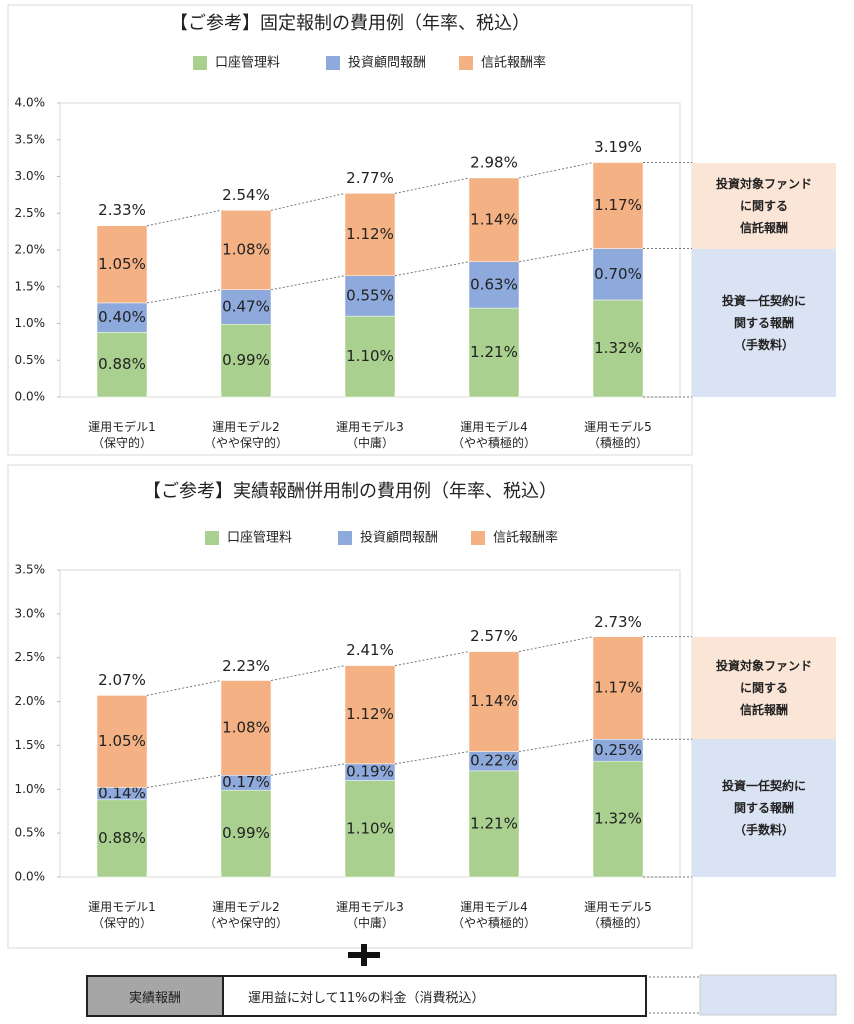  I want to click on footer-text: 運用益に対して11%の料金（消費税込）, so click(366, 998).